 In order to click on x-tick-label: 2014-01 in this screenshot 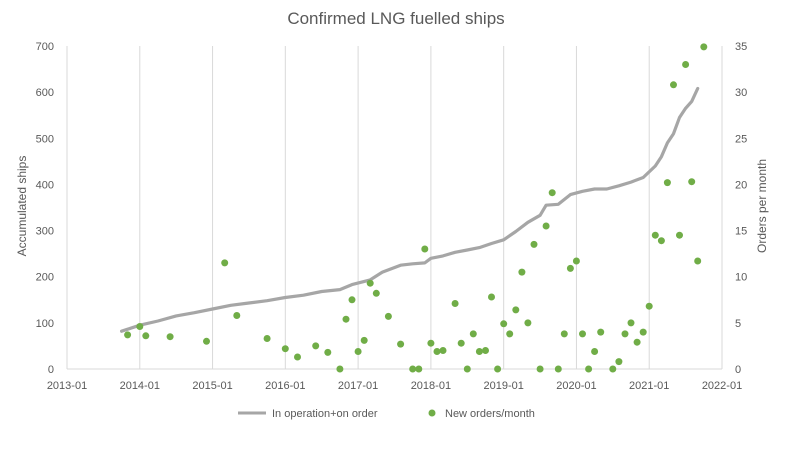, I will do `click(140, 386)`.